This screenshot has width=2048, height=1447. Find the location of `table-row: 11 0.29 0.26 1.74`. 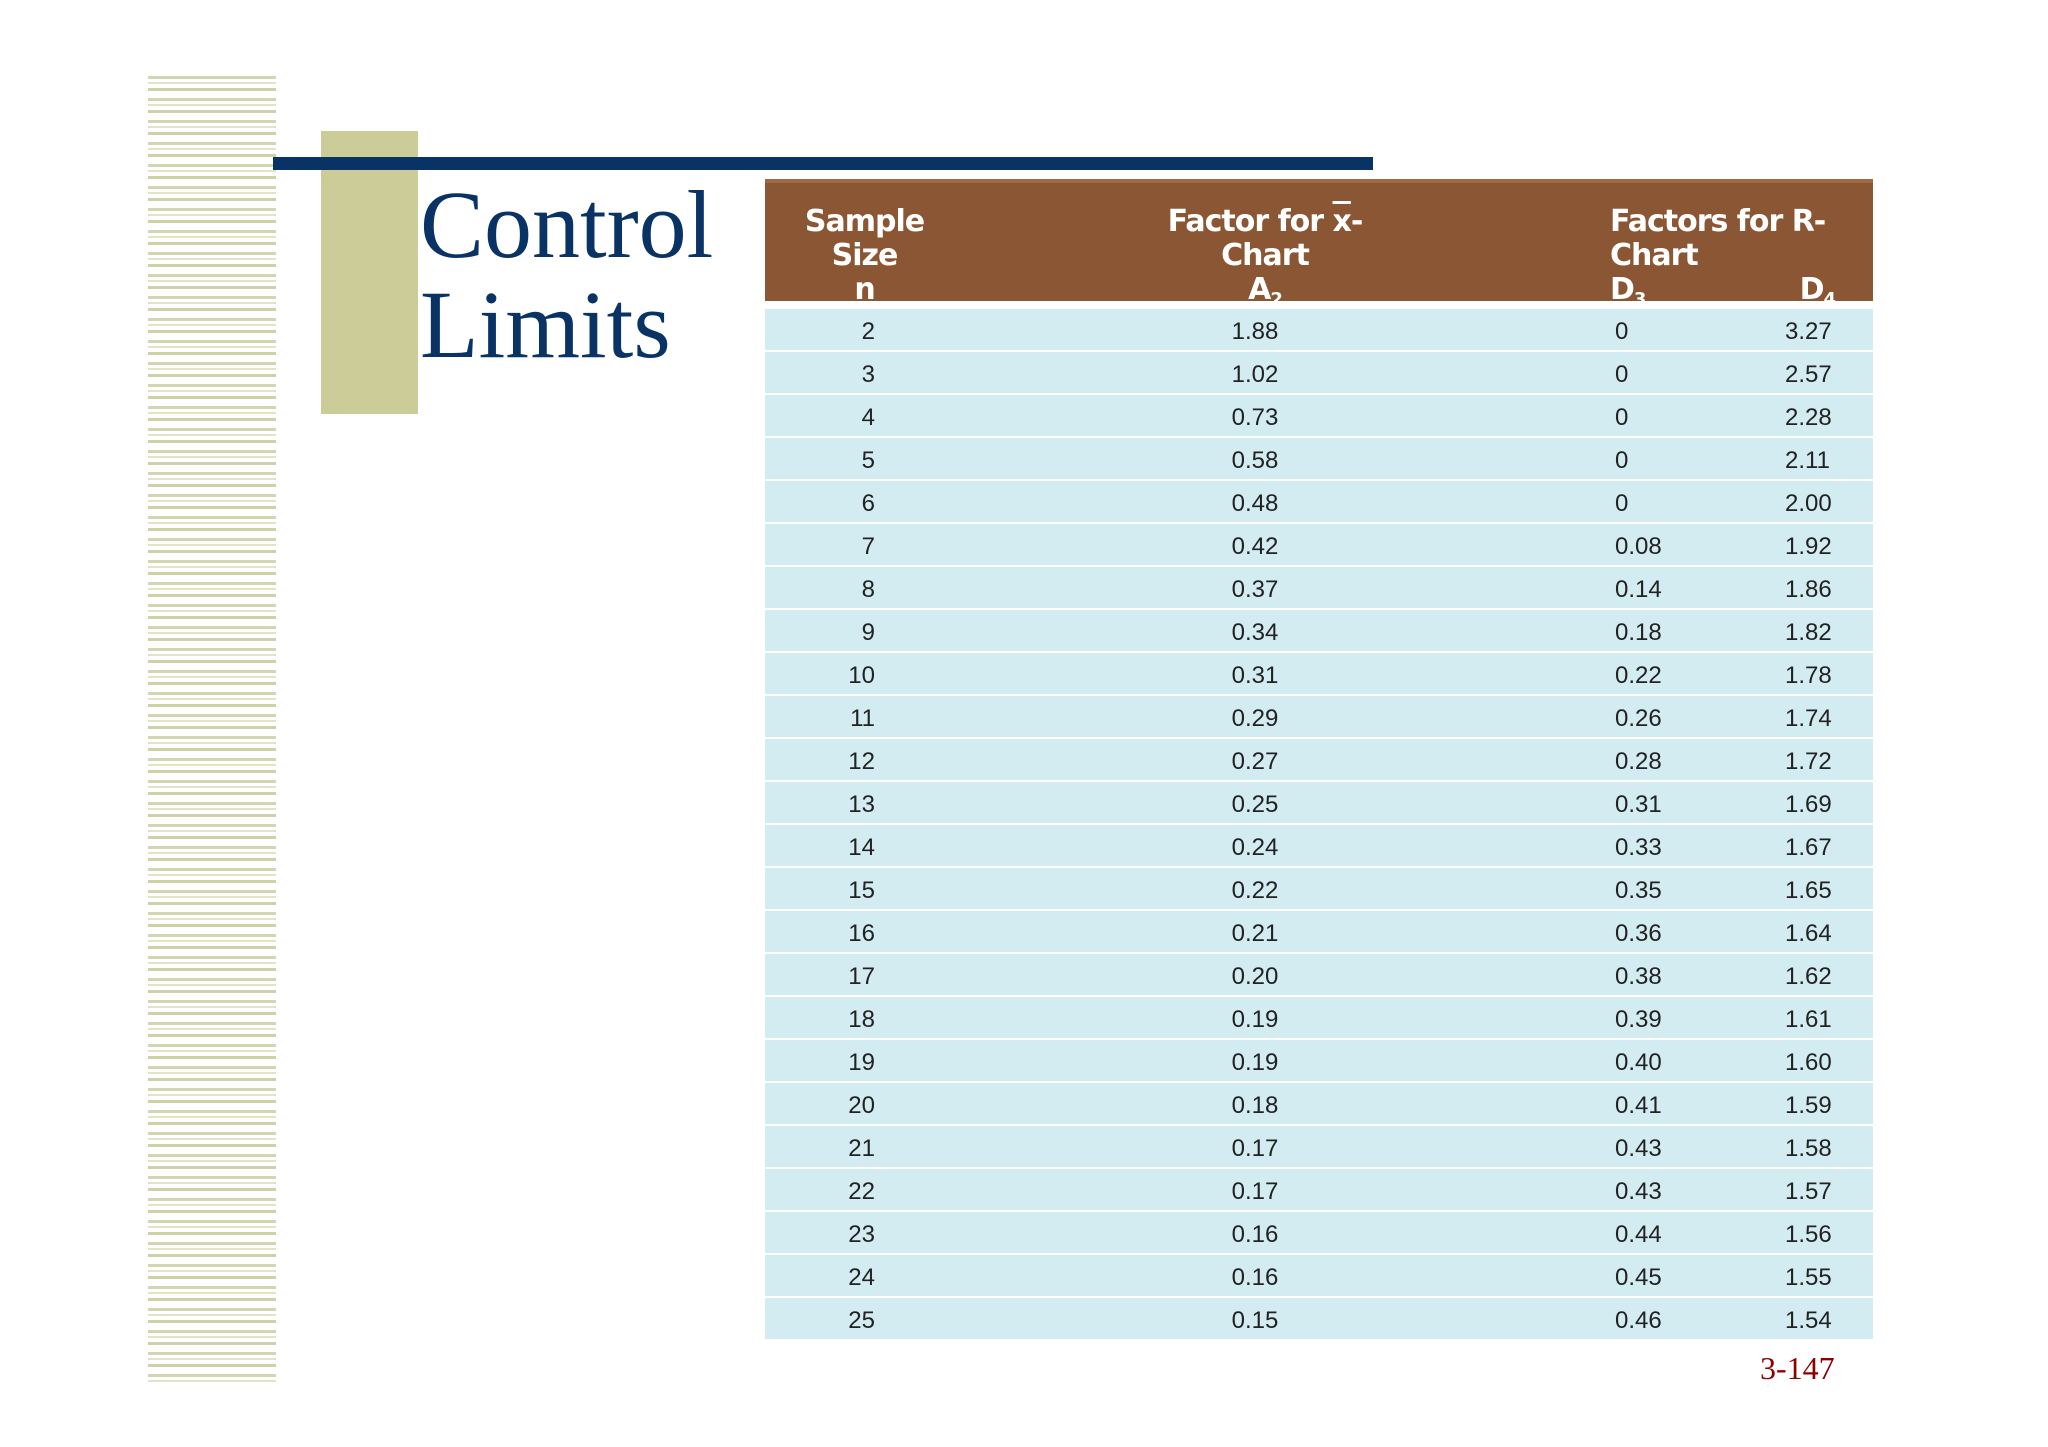

table-row: 11 0.29 0.26 1.74 is located at coordinates (1319, 717).